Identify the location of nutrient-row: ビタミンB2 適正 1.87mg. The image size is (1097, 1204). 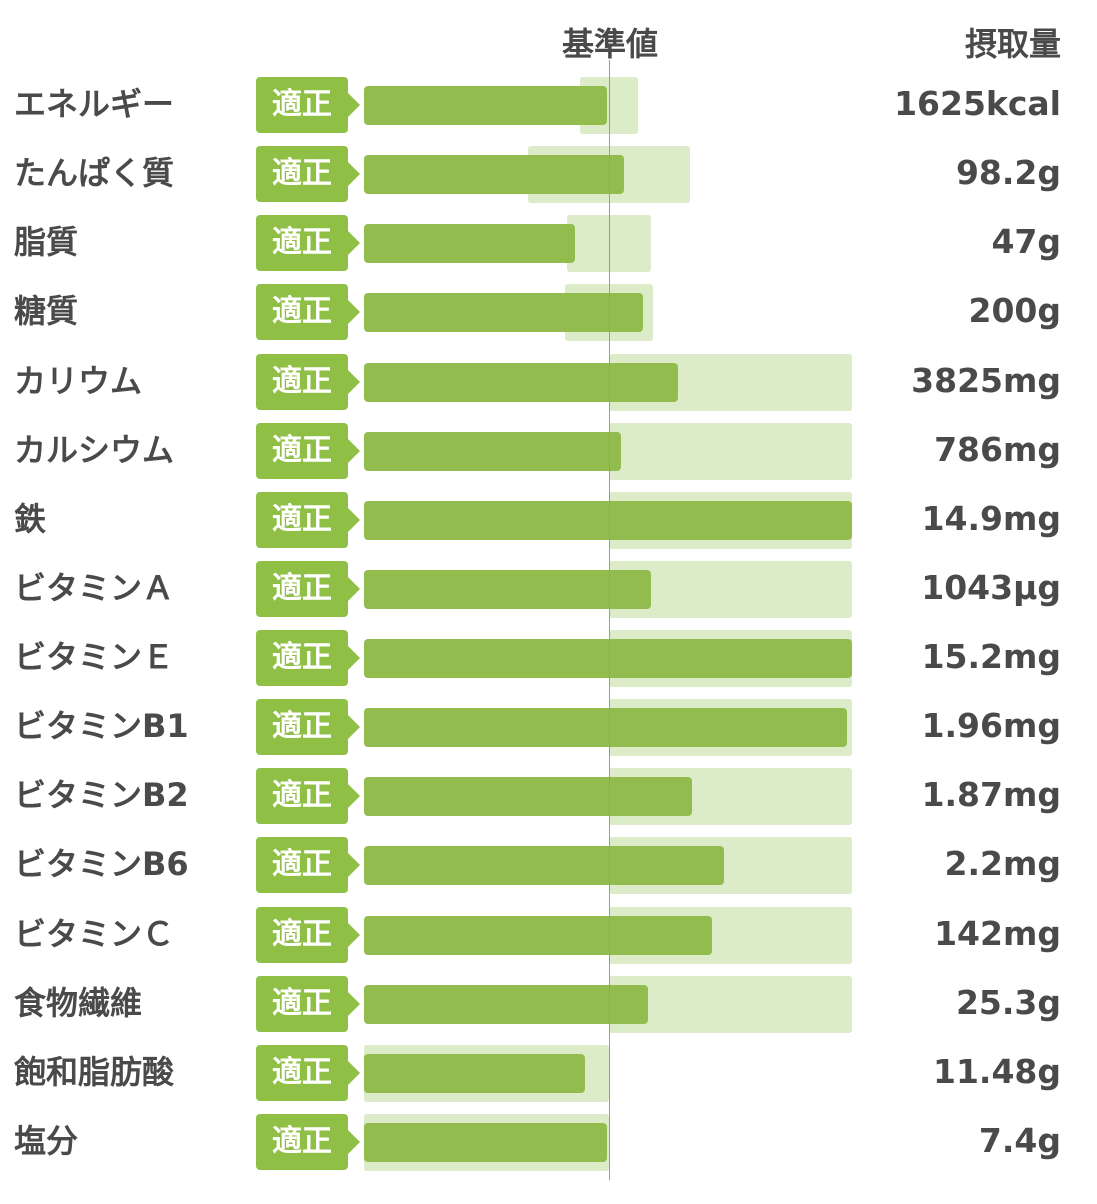
(548, 795).